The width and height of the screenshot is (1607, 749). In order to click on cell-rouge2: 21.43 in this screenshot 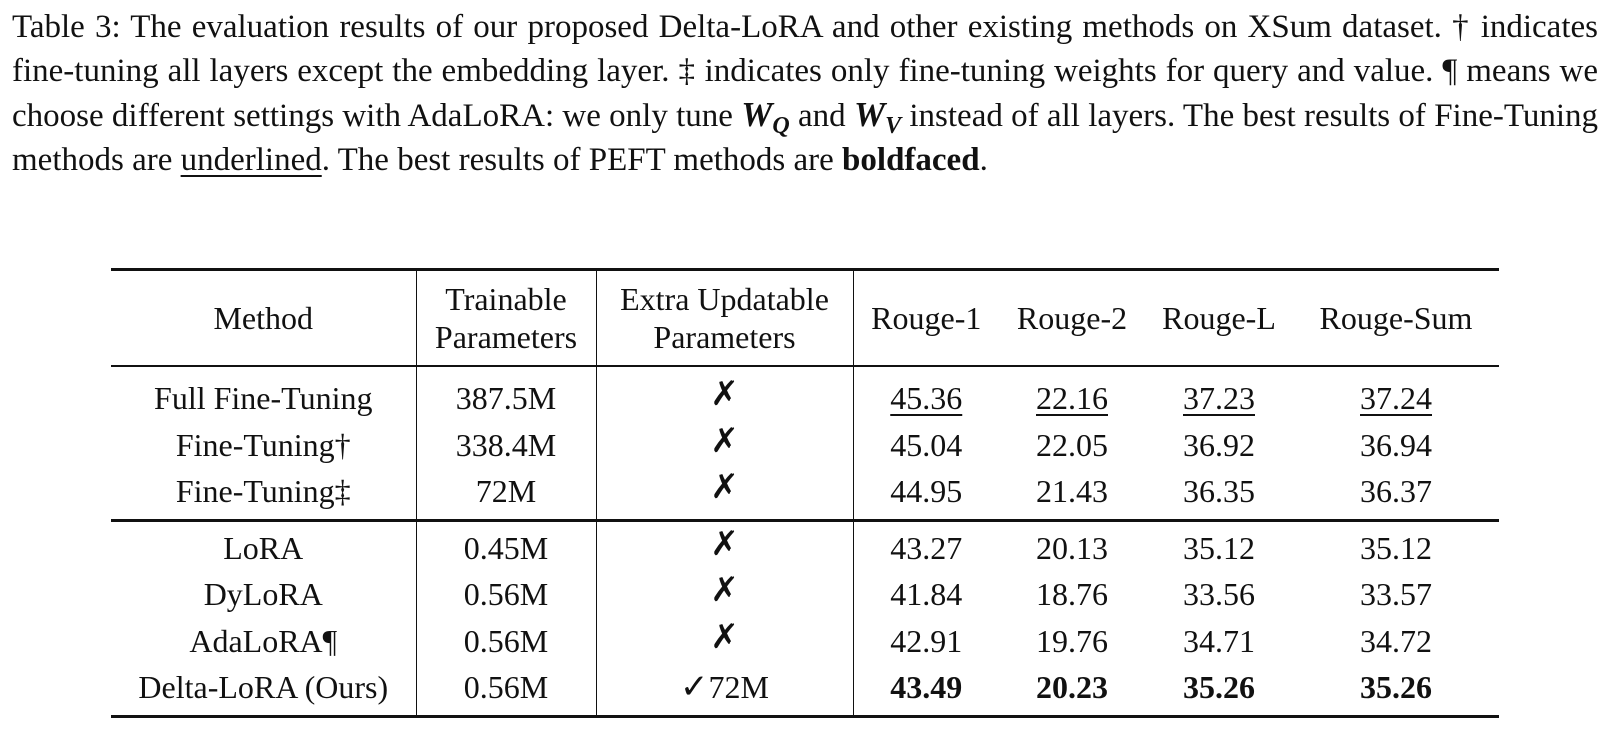, I will do `click(1072, 491)`.